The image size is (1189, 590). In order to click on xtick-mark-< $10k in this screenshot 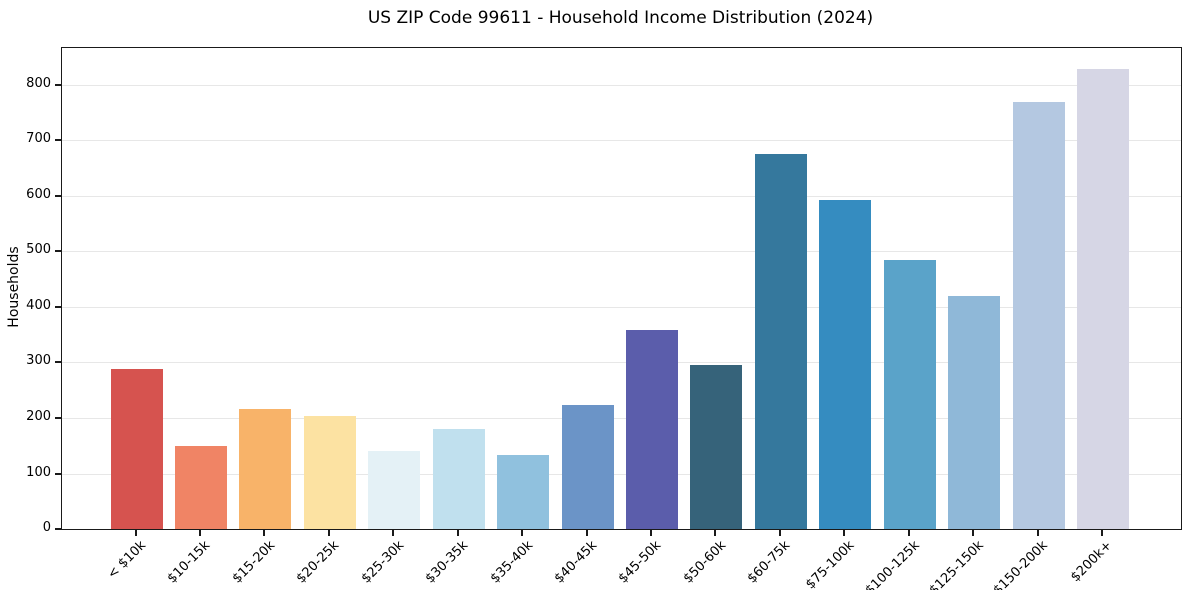, I will do `click(135, 532)`.